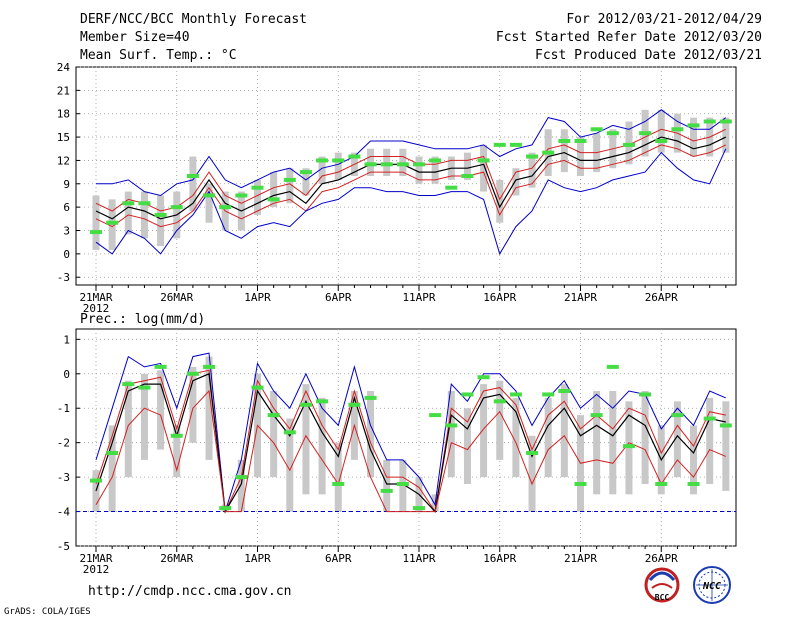 The image size is (800, 622). What do you see at coordinates (648, 55) in the screenshot?
I see `forecast-produced: Fcst Produced Date 2012/03/21` at bounding box center [648, 55].